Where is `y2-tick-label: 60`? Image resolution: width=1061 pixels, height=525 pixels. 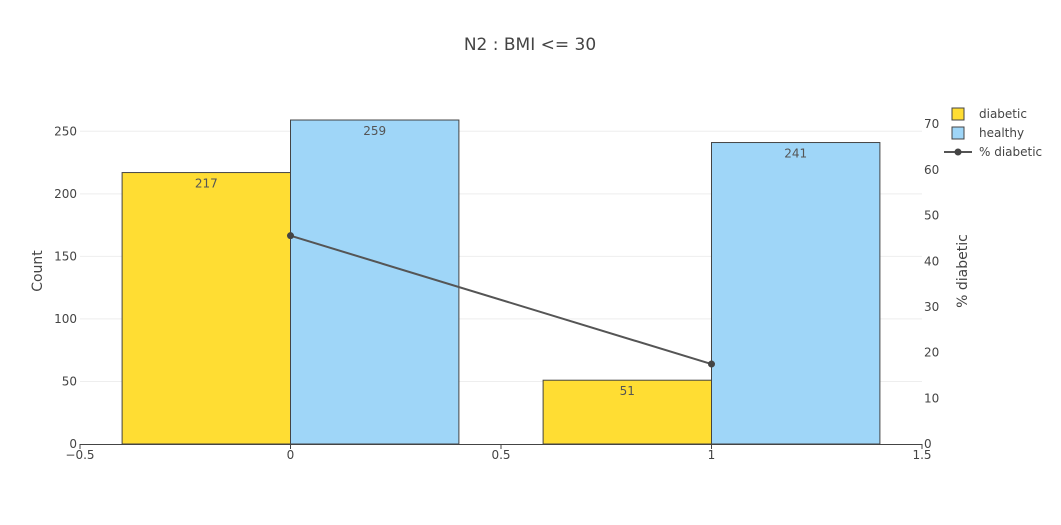 y2-tick-label: 60 is located at coordinates (931, 170).